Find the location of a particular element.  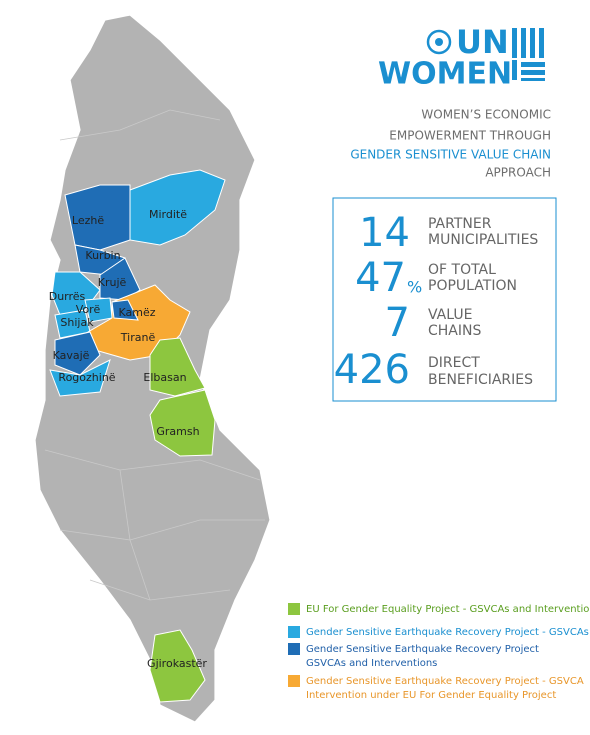

heading-line: WOMEN’S ECONOMIC is located at coordinates (486, 115).